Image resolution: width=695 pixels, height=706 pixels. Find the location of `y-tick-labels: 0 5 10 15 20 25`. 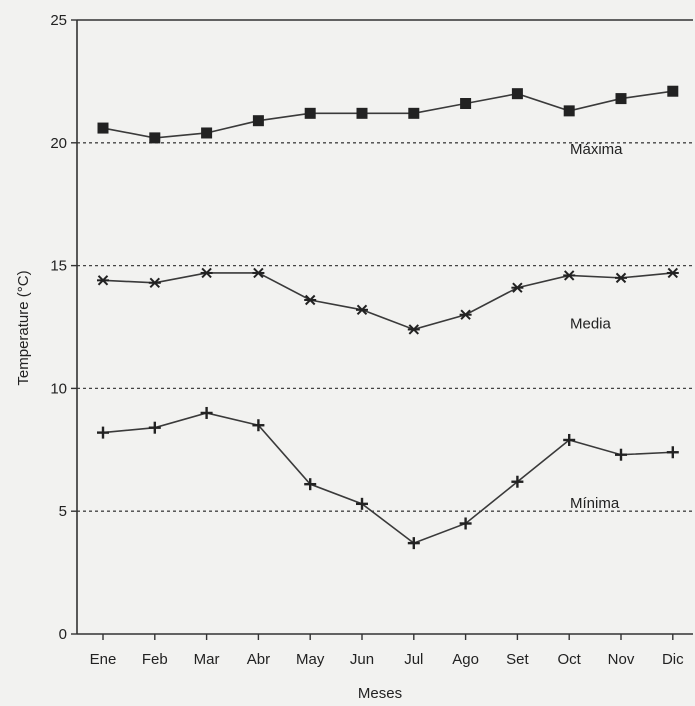

y-tick-labels: 0 5 10 15 20 25 is located at coordinates (63, 327).